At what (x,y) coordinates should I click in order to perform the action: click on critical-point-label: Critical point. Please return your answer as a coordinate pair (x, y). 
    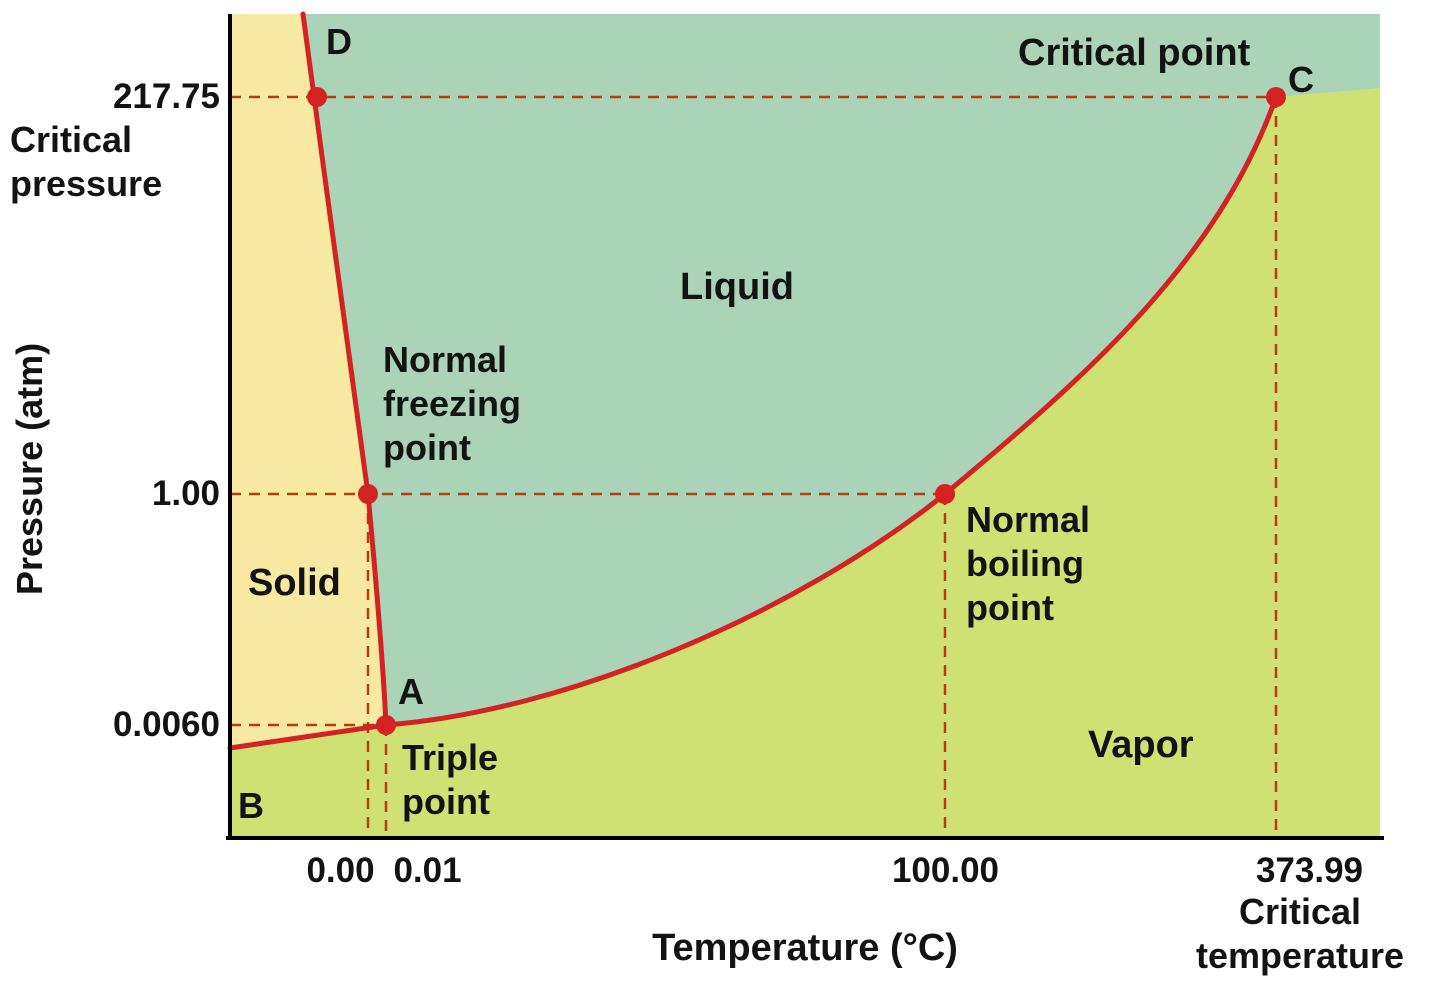
    Looking at the image, I should click on (1134, 53).